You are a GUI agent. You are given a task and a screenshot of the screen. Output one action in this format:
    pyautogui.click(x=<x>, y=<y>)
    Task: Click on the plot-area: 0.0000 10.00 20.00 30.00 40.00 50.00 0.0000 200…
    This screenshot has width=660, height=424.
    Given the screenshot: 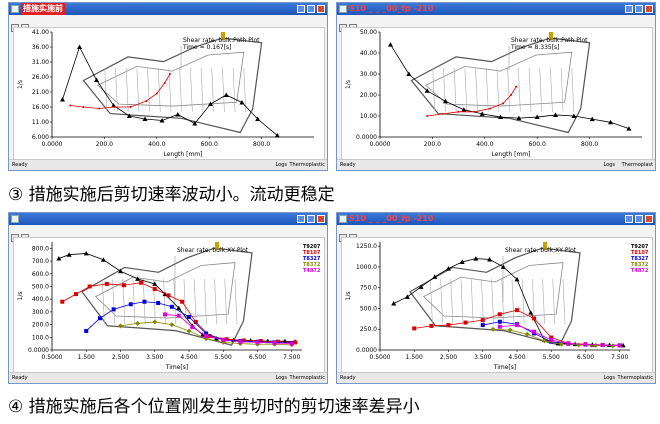 What is the action you would take?
    pyautogui.click(x=497, y=93)
    